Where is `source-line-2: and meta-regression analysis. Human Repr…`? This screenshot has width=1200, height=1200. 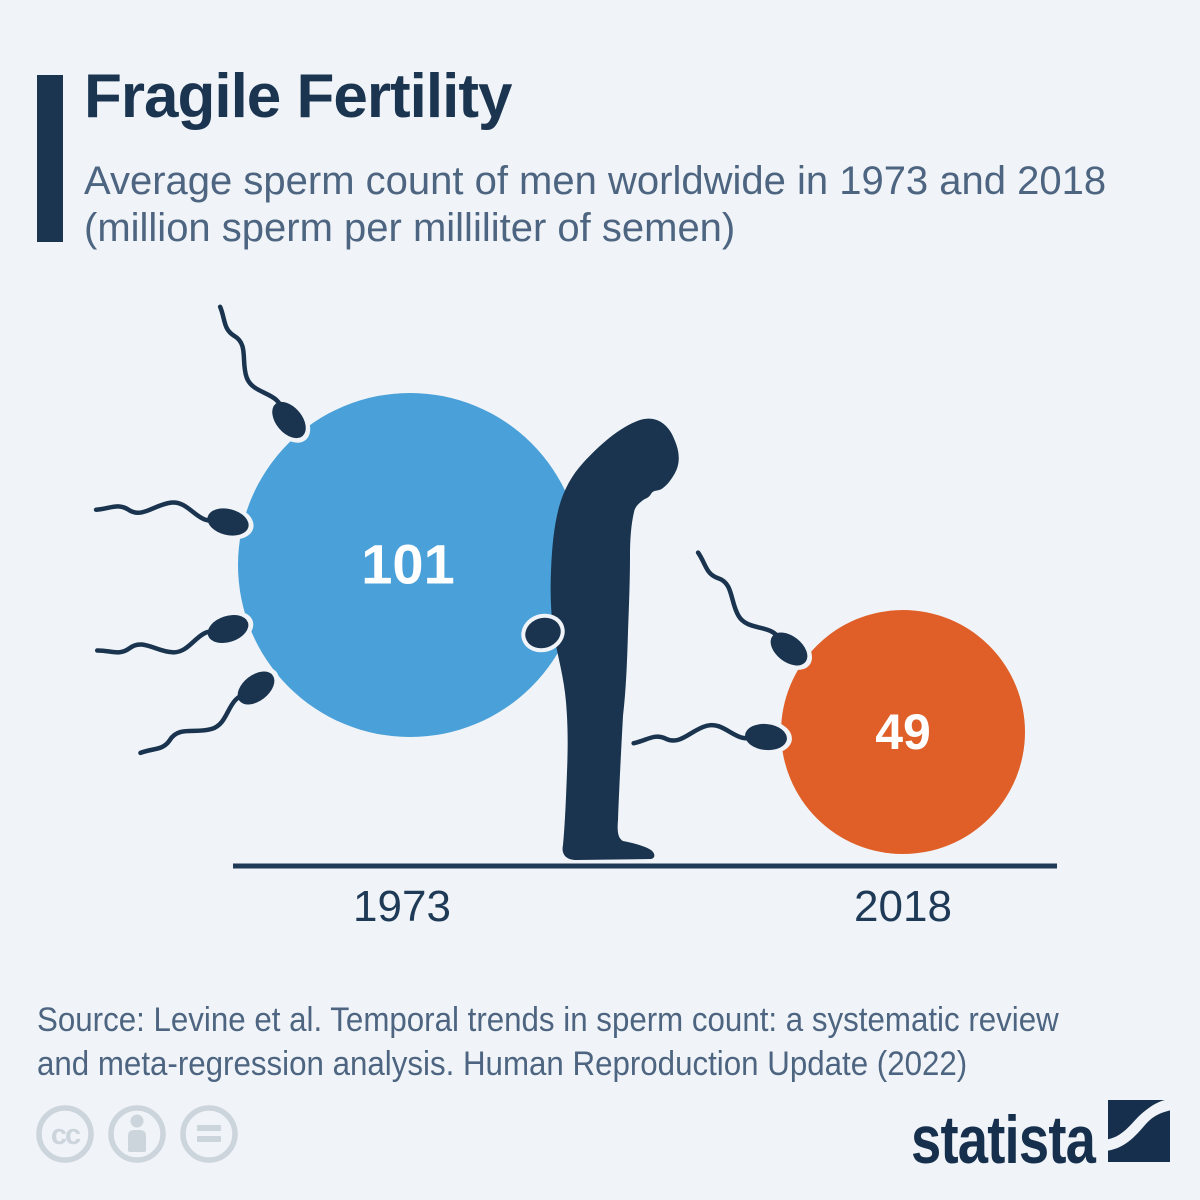
source-line-2: and meta-regression analysis. Human Repr… is located at coordinates (502, 1064).